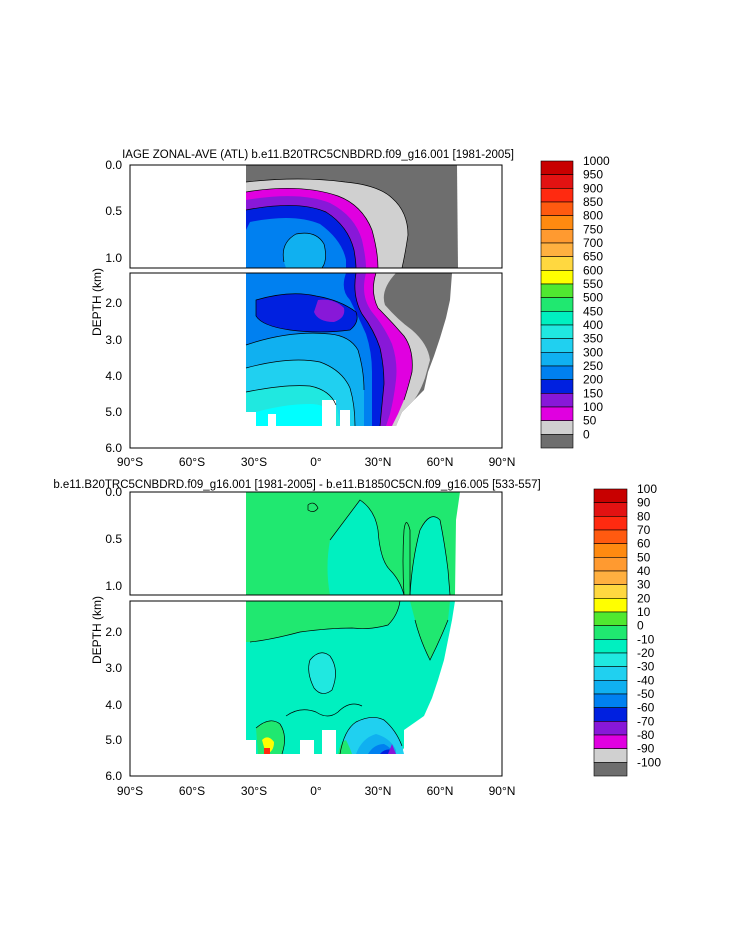 The height and width of the screenshot is (950, 733). Describe the element at coordinates (254, 791) in the screenshot. I see `chart-2-xtick-2: 30°S` at that location.